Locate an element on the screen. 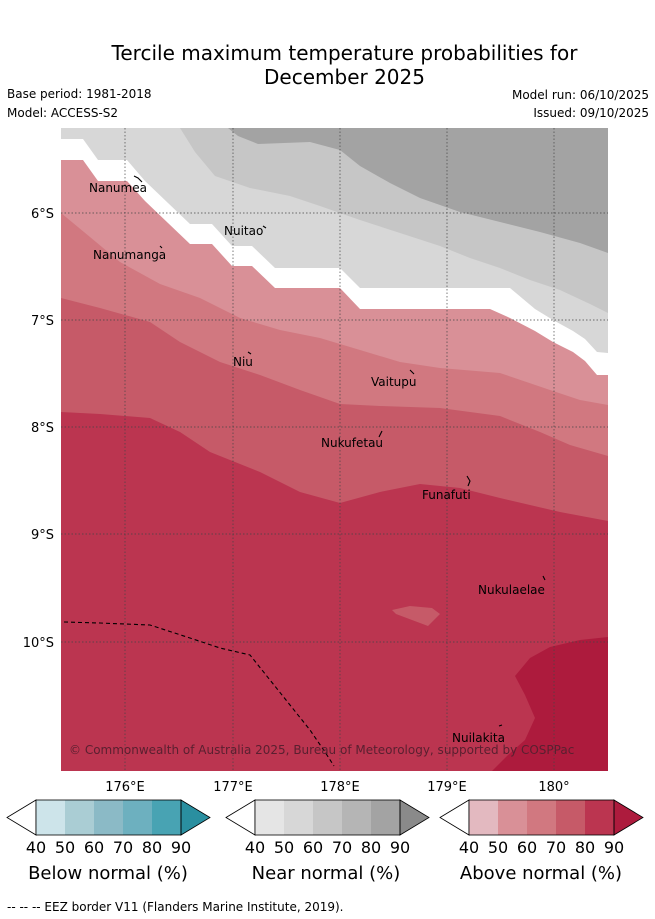  lat-tick-7: 7°S is located at coordinates (42, 321).